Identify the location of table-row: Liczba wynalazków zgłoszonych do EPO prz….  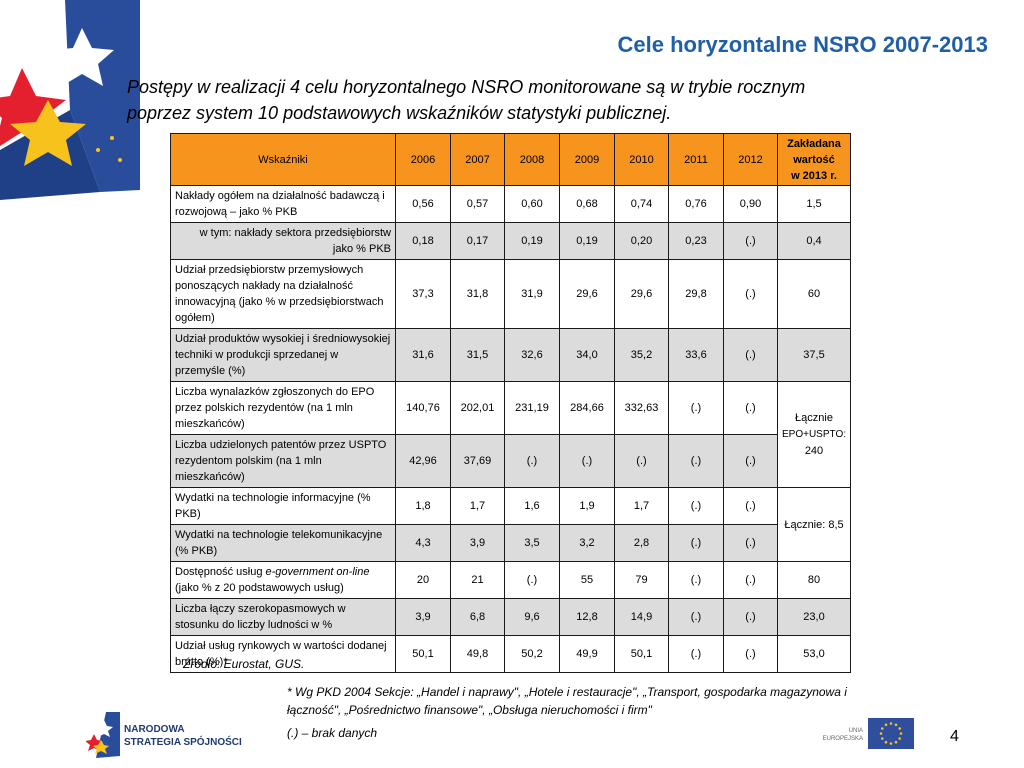
(510, 434).